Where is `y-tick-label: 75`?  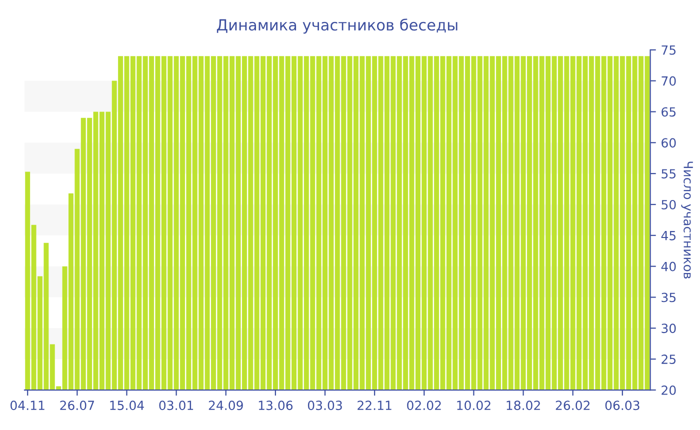
y-tick-label: 75 is located at coordinates (669, 50).